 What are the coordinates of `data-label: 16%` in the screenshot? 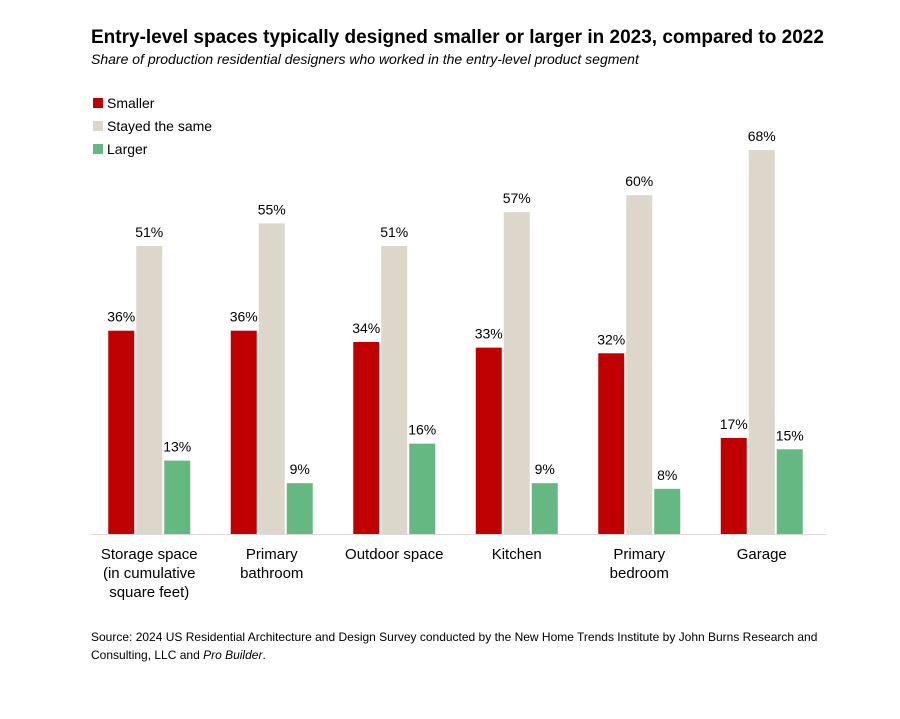 It's located at (422, 430).